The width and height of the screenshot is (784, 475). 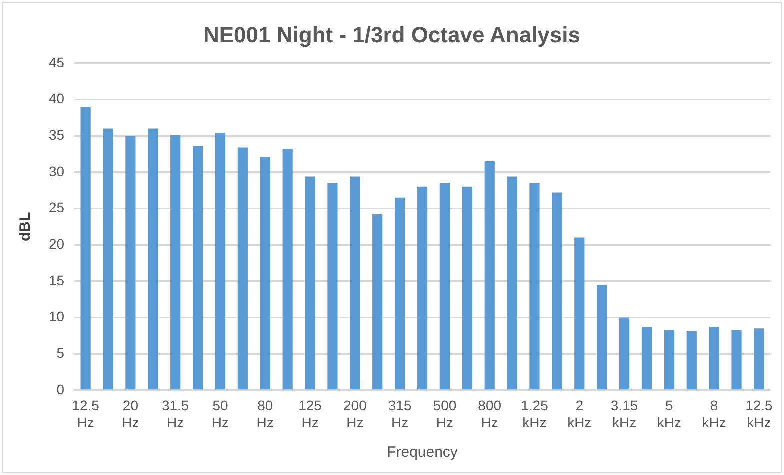 What do you see at coordinates (131, 414) in the screenshot?
I see `x-tick-label: 20 Hz` at bounding box center [131, 414].